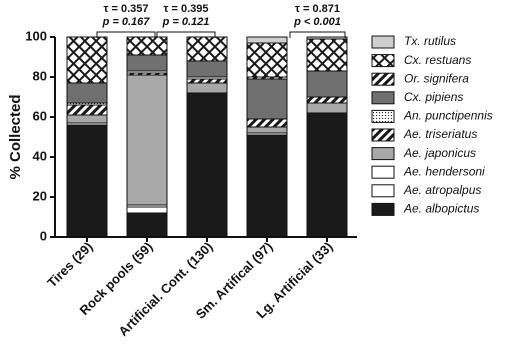 This screenshot has height=361, width=510. What do you see at coordinates (15, 136) in the screenshot?
I see `y-axis-label: % Collected` at bounding box center [15, 136].